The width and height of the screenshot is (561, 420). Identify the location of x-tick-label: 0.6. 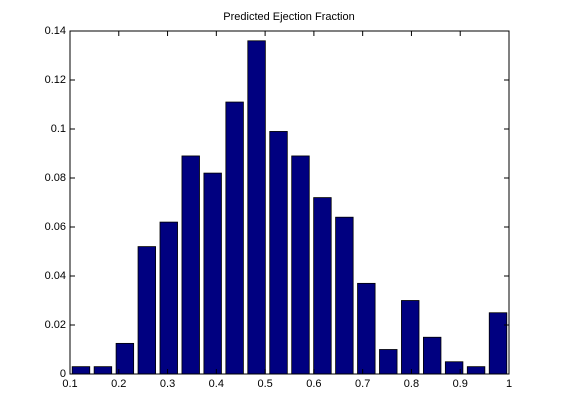
(313, 384).